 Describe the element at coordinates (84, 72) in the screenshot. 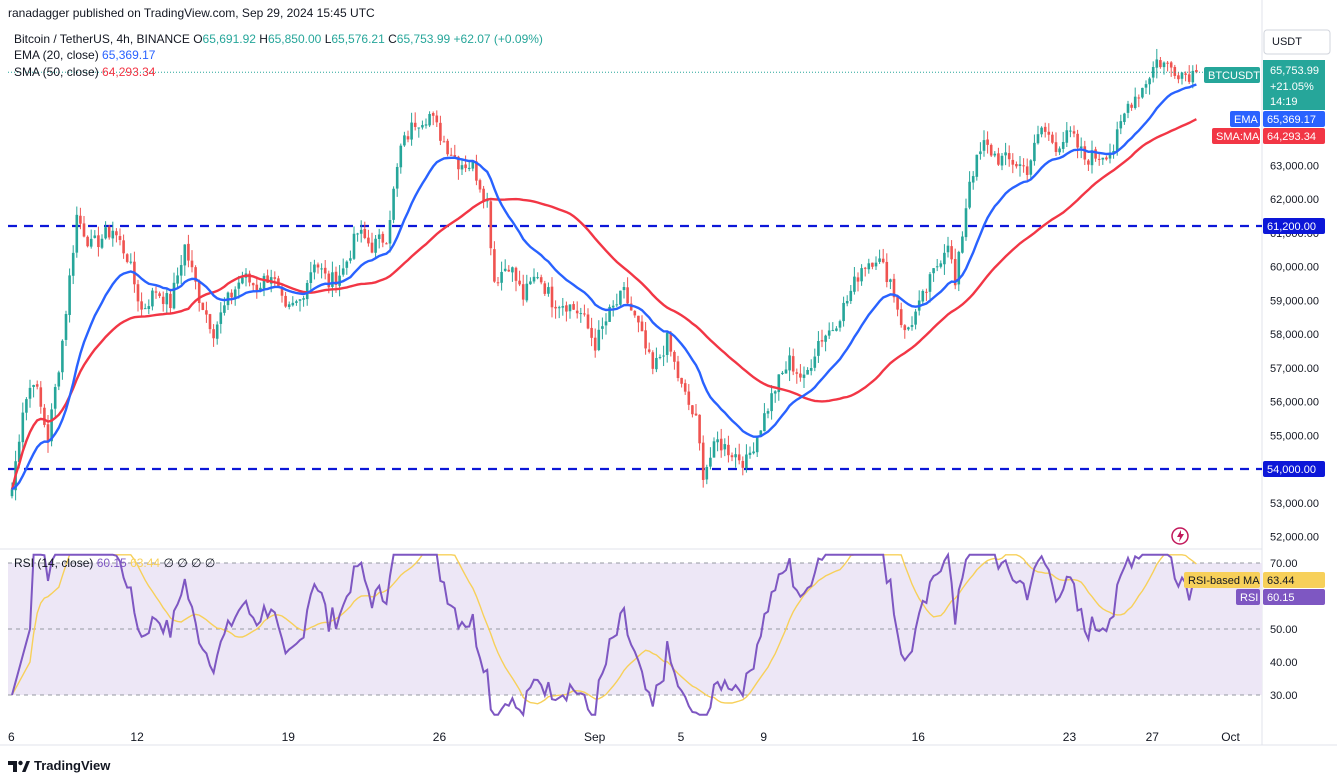

I see `sma-legend: SMA (50, close) 64,293.34` at that location.